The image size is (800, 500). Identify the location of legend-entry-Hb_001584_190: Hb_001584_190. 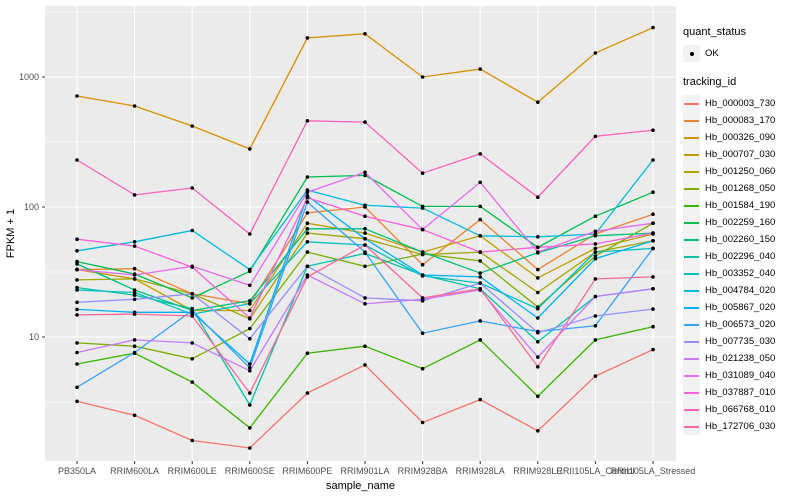
(741, 205).